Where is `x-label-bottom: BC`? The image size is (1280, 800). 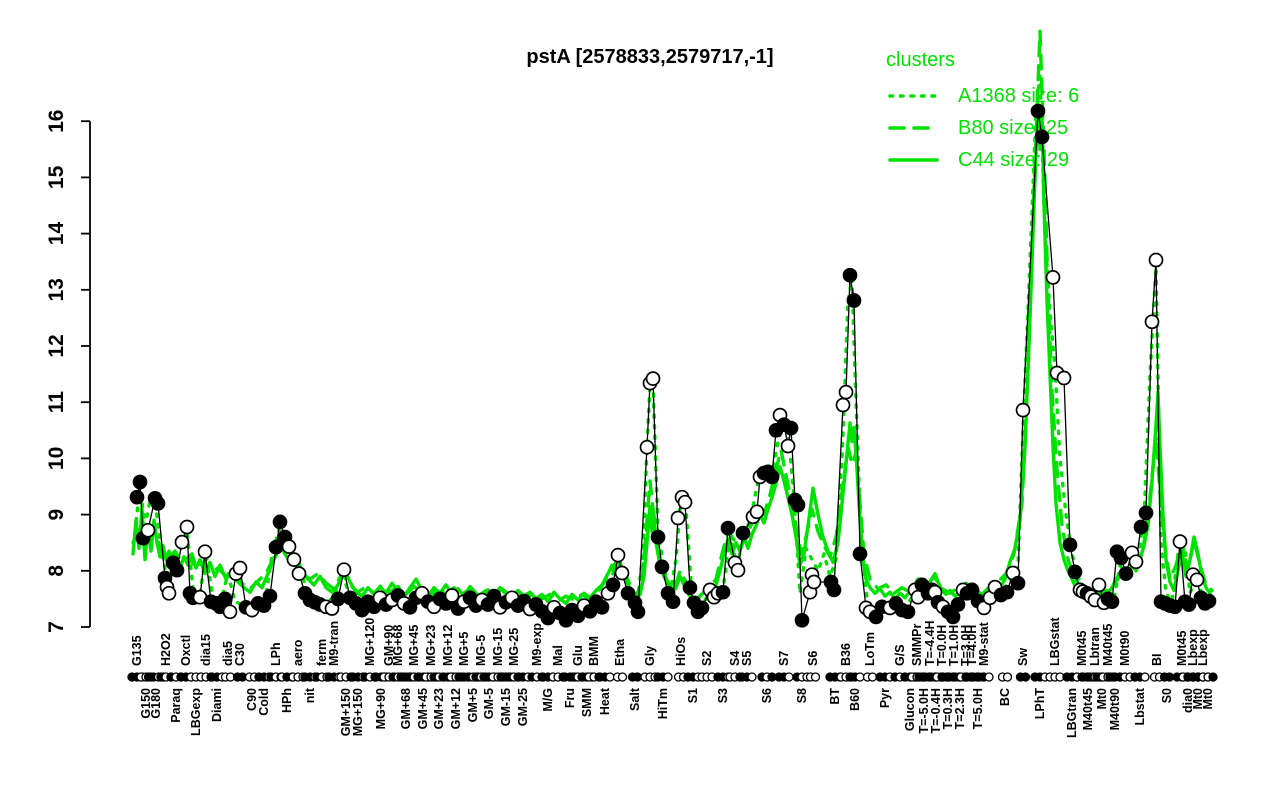 x-label-bottom: BC is located at coordinates (1005, 697).